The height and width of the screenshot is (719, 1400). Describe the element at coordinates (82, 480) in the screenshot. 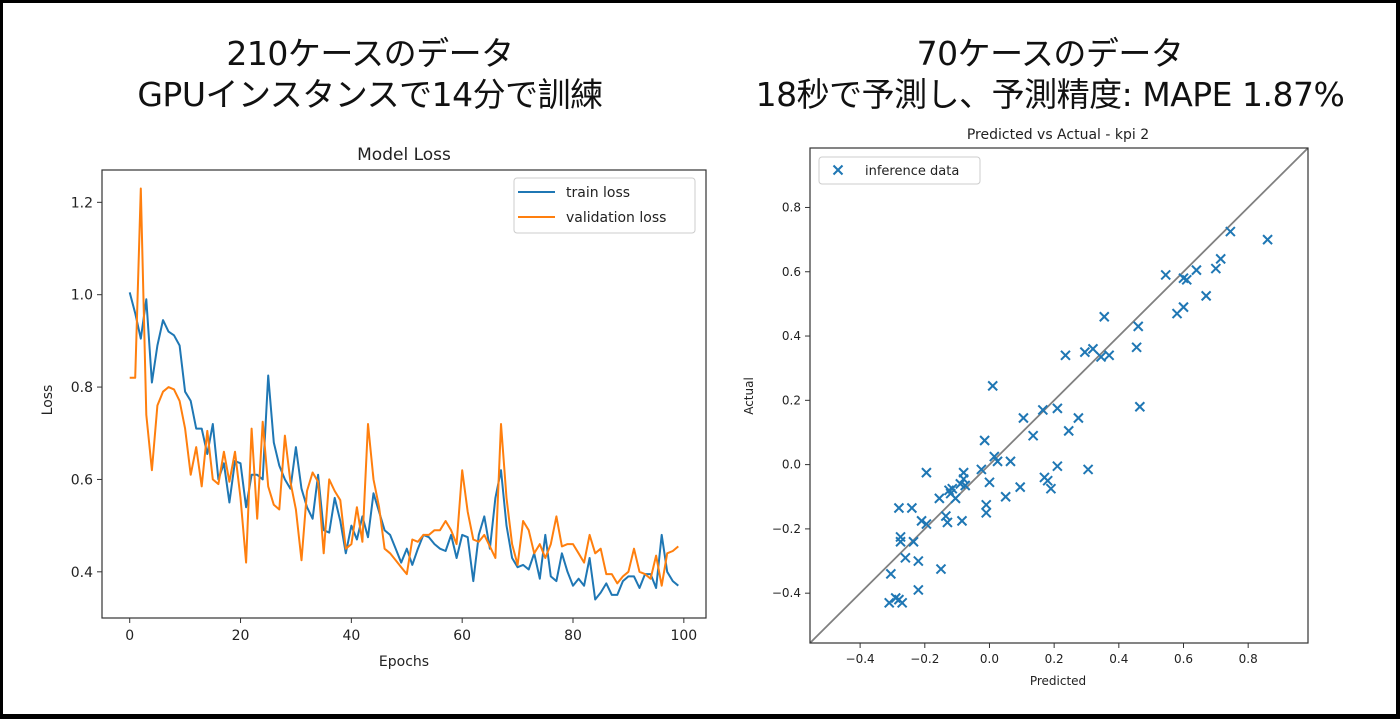

I see `loss-y-tick-label: 0.6` at that location.